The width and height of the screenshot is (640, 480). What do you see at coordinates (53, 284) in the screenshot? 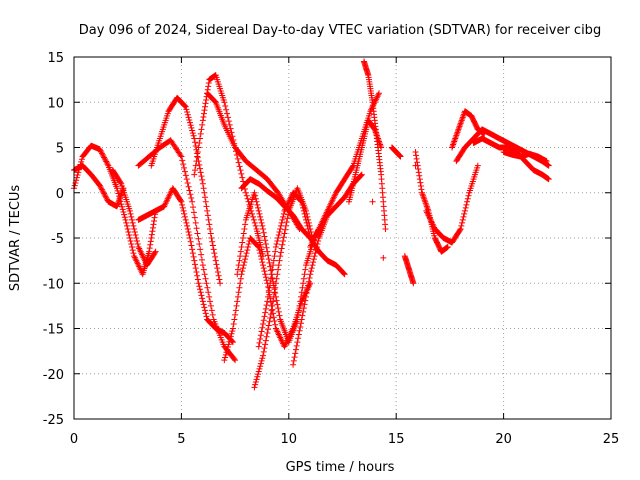
I see `y-tick-label: -10` at bounding box center [53, 284].